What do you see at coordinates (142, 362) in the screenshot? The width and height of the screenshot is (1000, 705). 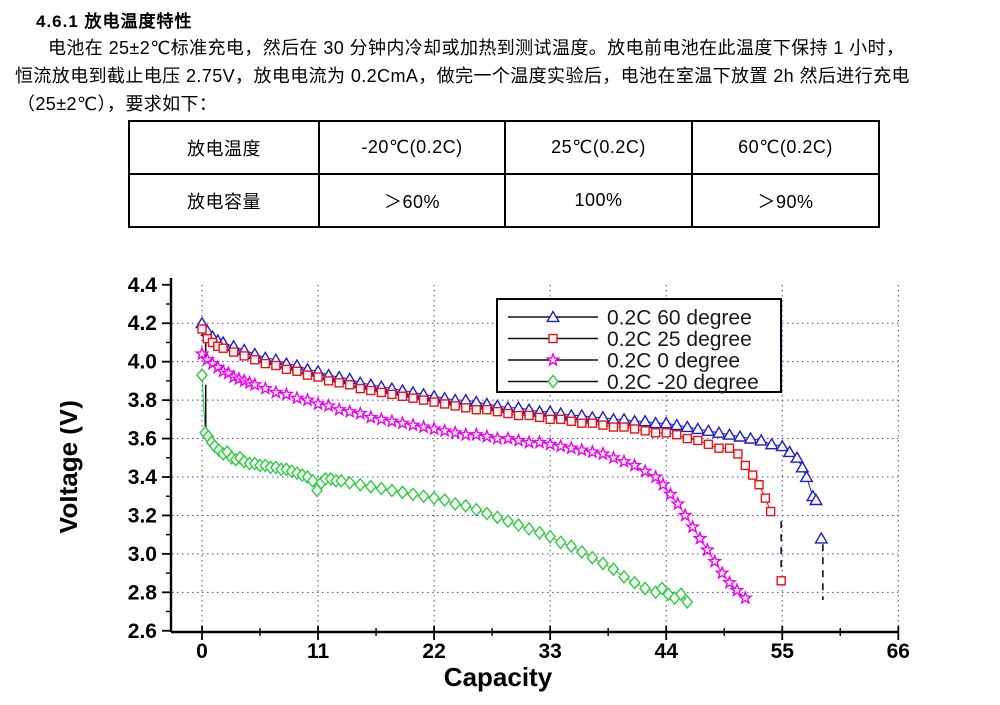 I see `y-tick-label: 4.0` at bounding box center [142, 362].